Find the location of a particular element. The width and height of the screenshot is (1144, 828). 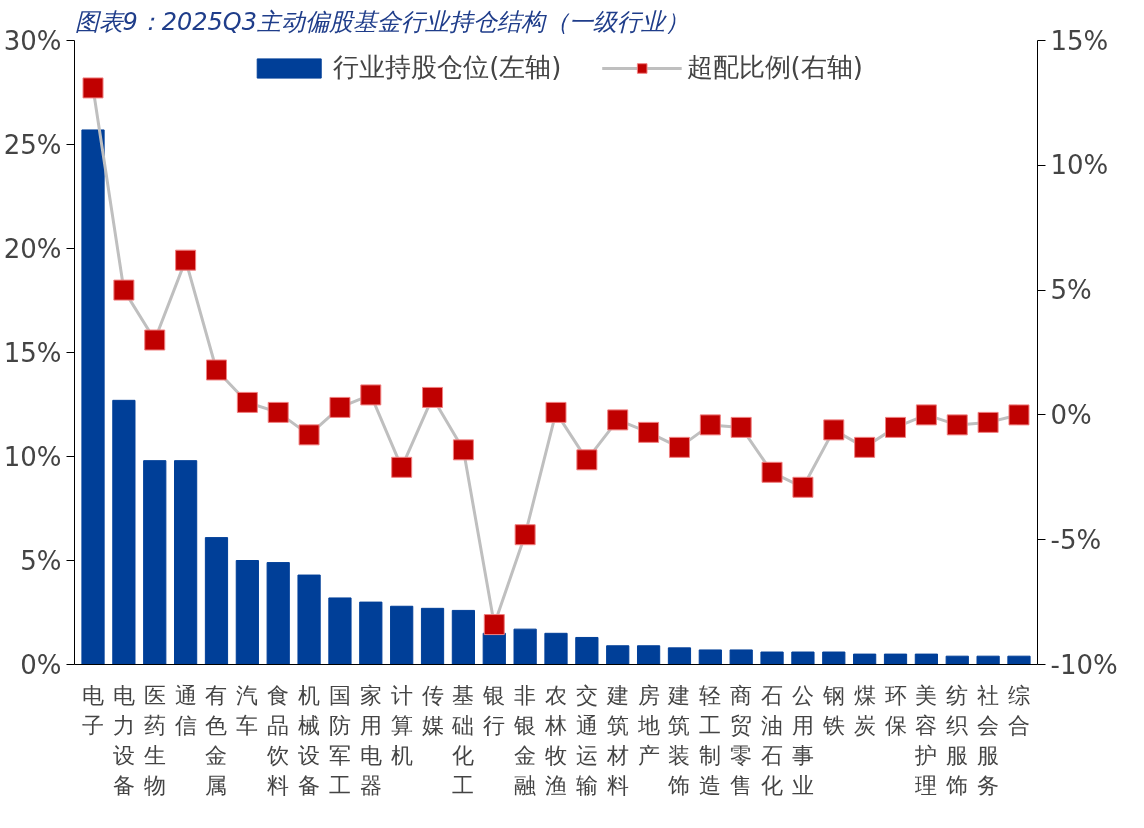

y2-tick-label: -10% is located at coordinates (1084, 664).